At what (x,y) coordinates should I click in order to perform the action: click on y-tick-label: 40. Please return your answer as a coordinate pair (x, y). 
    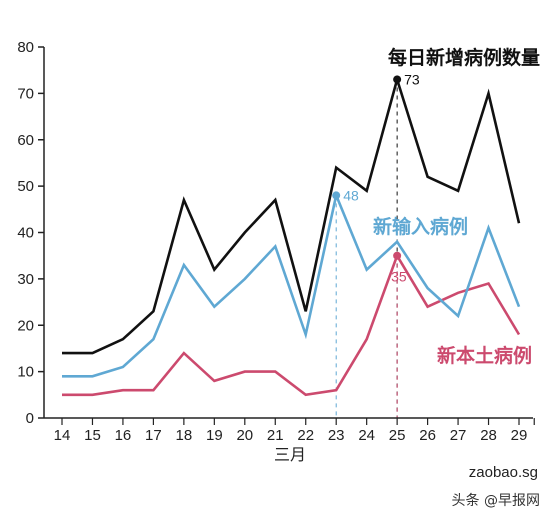
    Looking at the image, I should click on (25, 233).